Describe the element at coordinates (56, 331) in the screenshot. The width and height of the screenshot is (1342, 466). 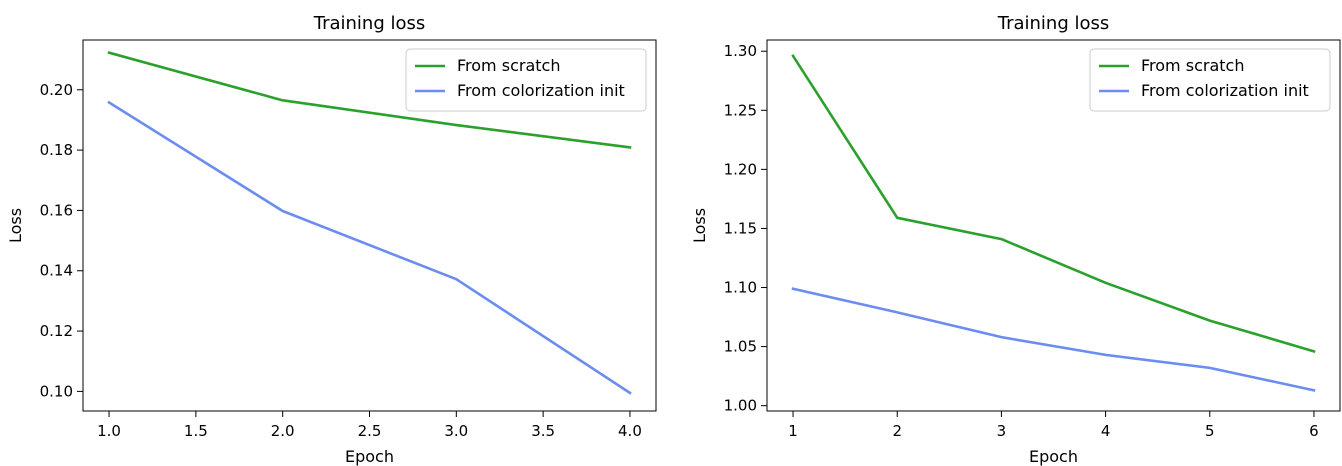
I see `chart-1-y-tick-label-2: 0.12` at that location.